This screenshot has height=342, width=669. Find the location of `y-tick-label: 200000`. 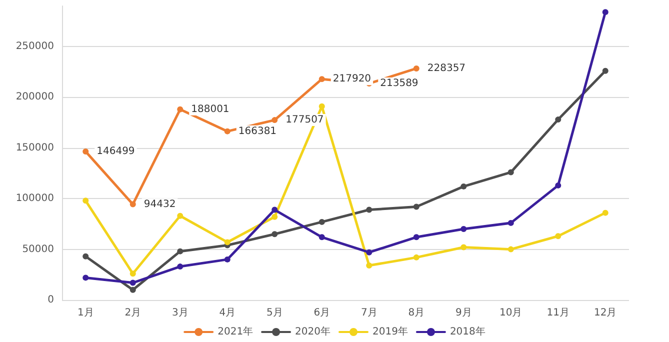

y-tick-label: 200000 is located at coordinates (35, 97).